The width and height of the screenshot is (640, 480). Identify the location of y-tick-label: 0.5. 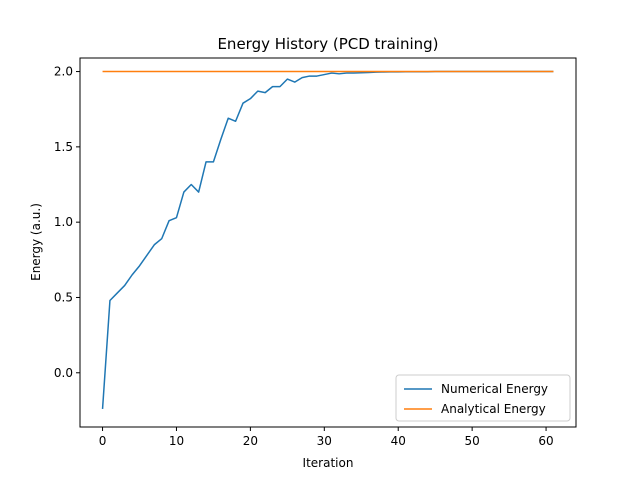
(63, 297).